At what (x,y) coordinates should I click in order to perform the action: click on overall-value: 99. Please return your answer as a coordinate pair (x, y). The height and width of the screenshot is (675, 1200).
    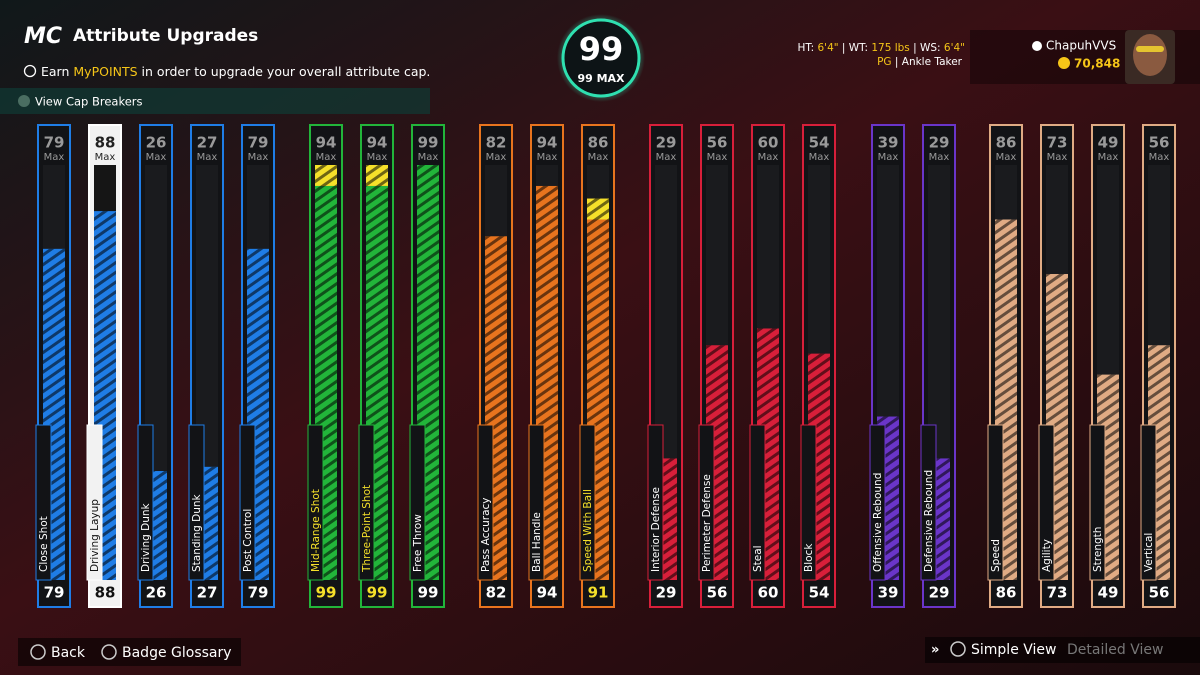
    Looking at the image, I should click on (601, 49).